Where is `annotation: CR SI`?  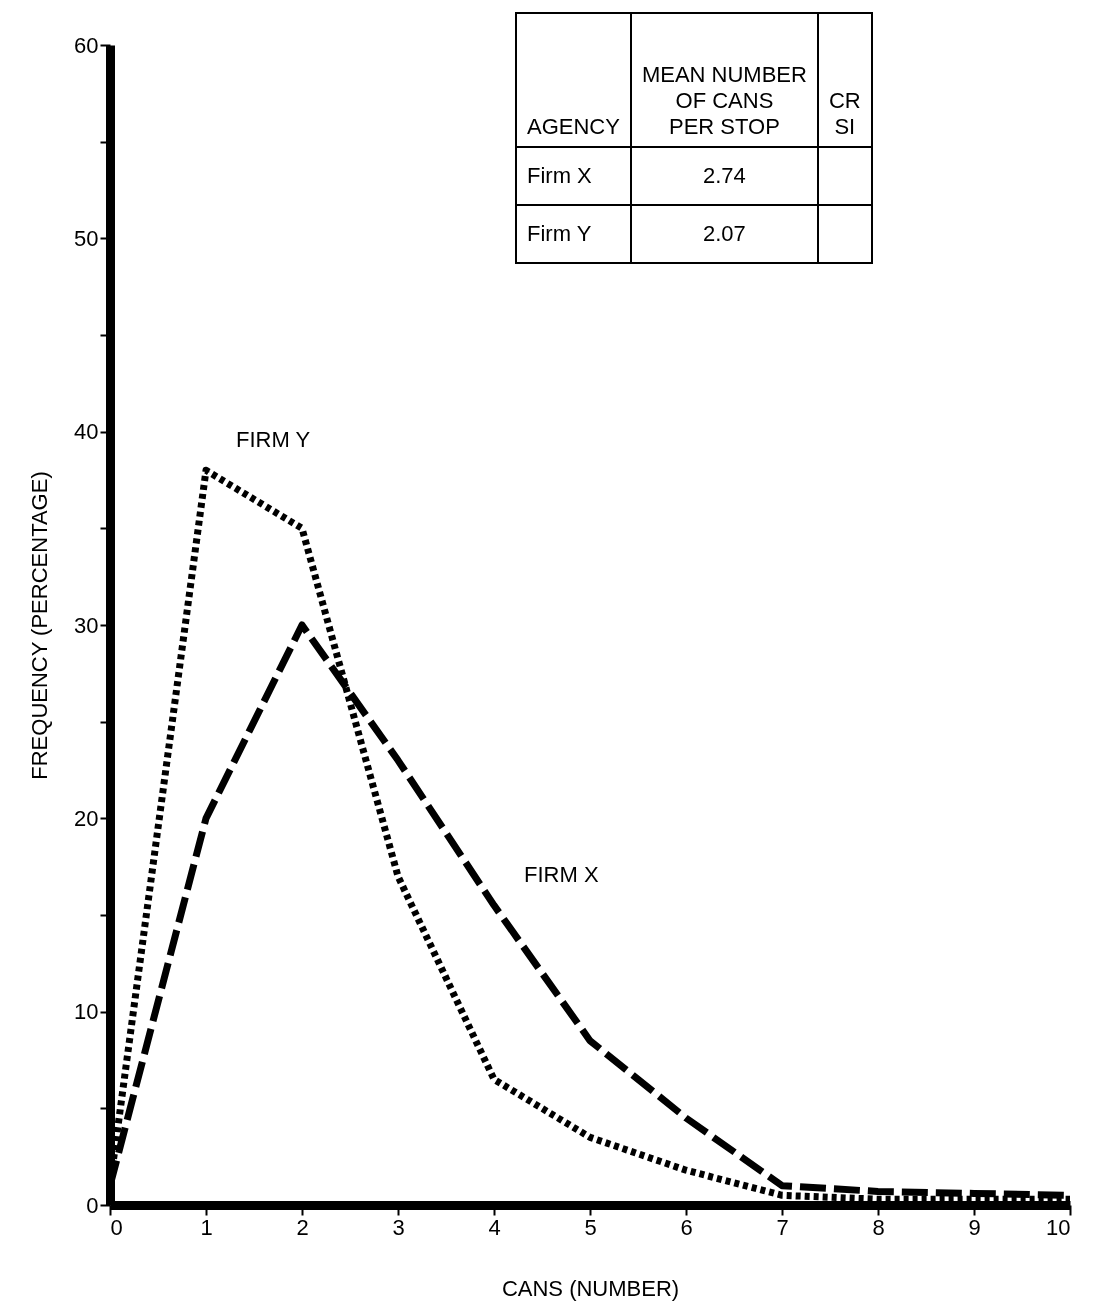 annotation: CR SI is located at coordinates (844, 80).